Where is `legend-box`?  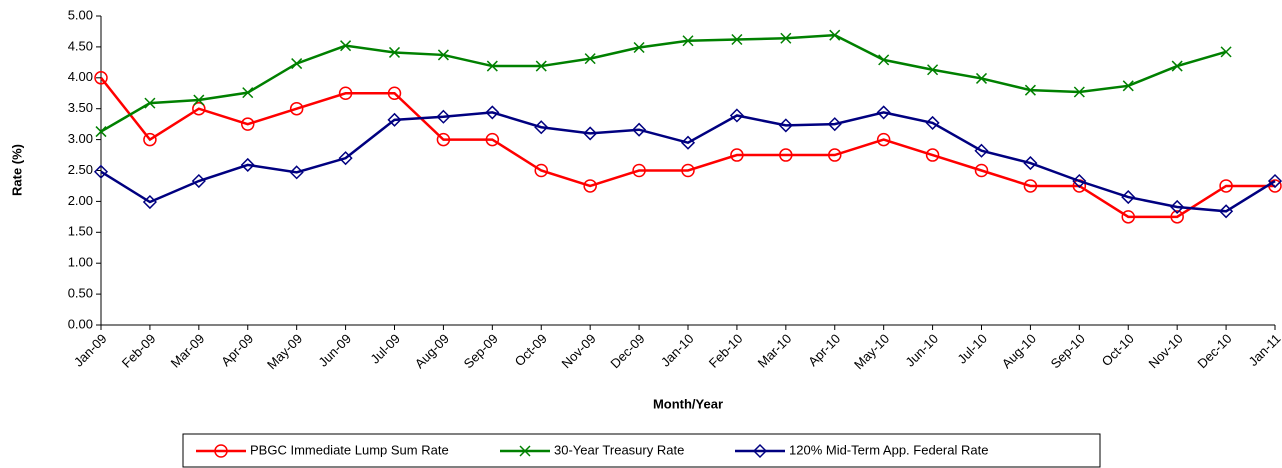
legend-box is located at coordinates (641, 450).